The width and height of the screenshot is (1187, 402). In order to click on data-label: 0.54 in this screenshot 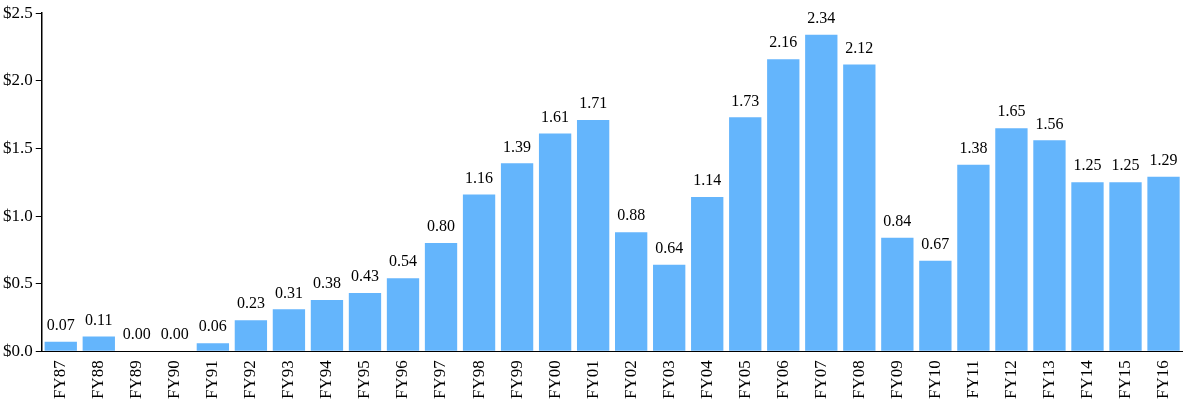, I will do `click(403, 261)`.